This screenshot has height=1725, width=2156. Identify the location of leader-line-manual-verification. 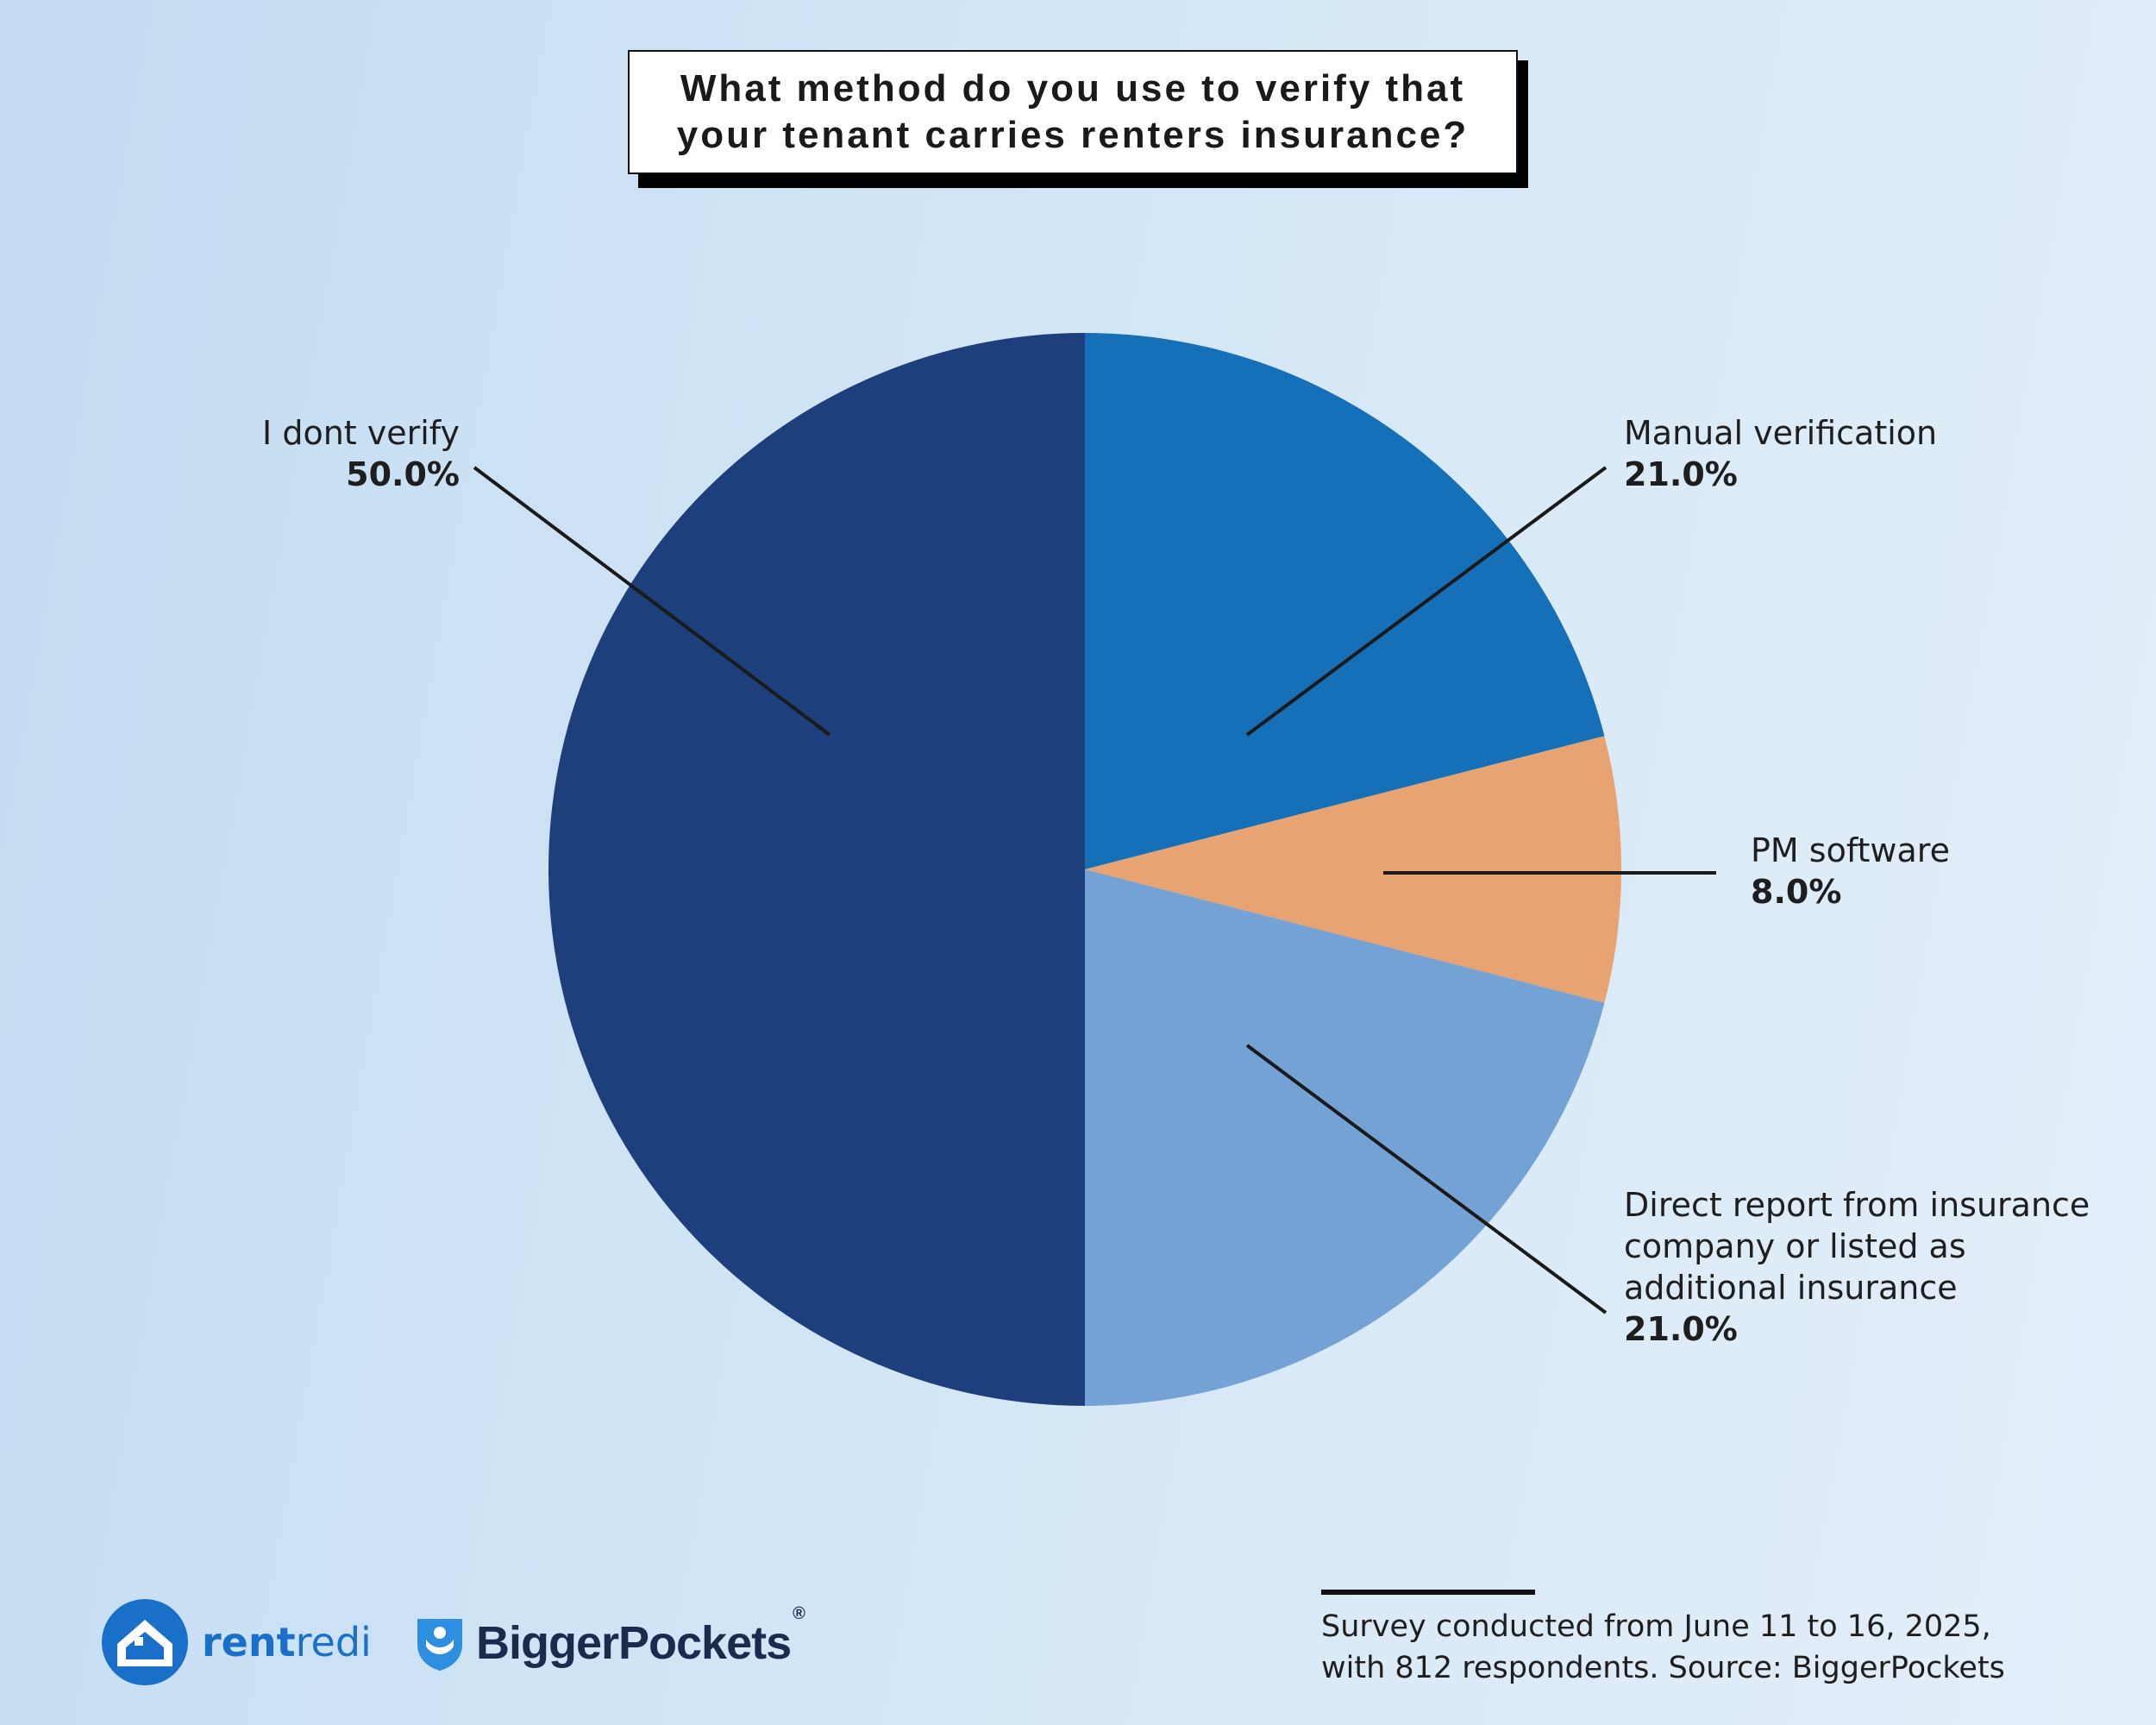
(1426, 602).